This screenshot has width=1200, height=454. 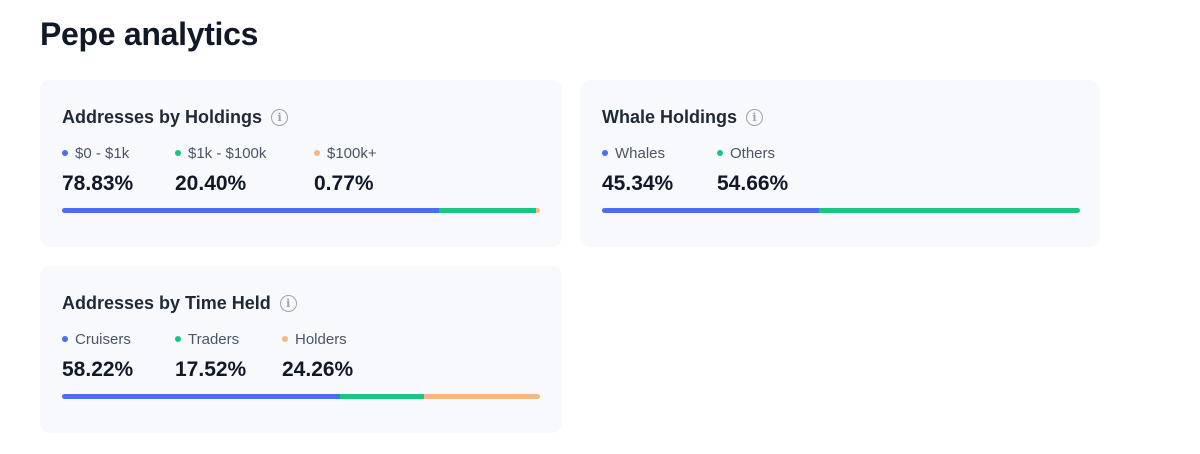 I want to click on bar-segment-others, so click(x=949, y=210).